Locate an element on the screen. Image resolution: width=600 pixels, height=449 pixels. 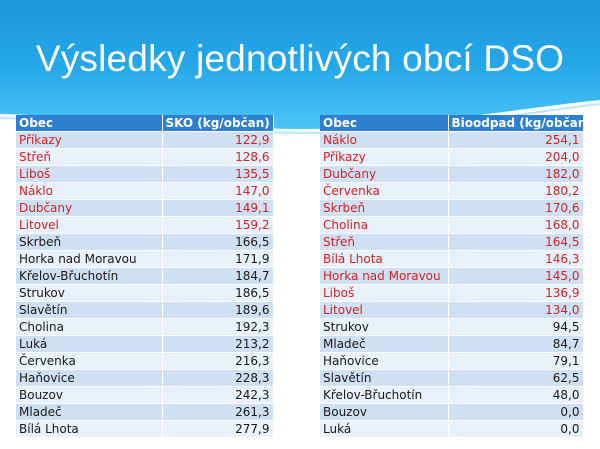
table-row: Skrbeň 170,6 is located at coordinates (452, 208).